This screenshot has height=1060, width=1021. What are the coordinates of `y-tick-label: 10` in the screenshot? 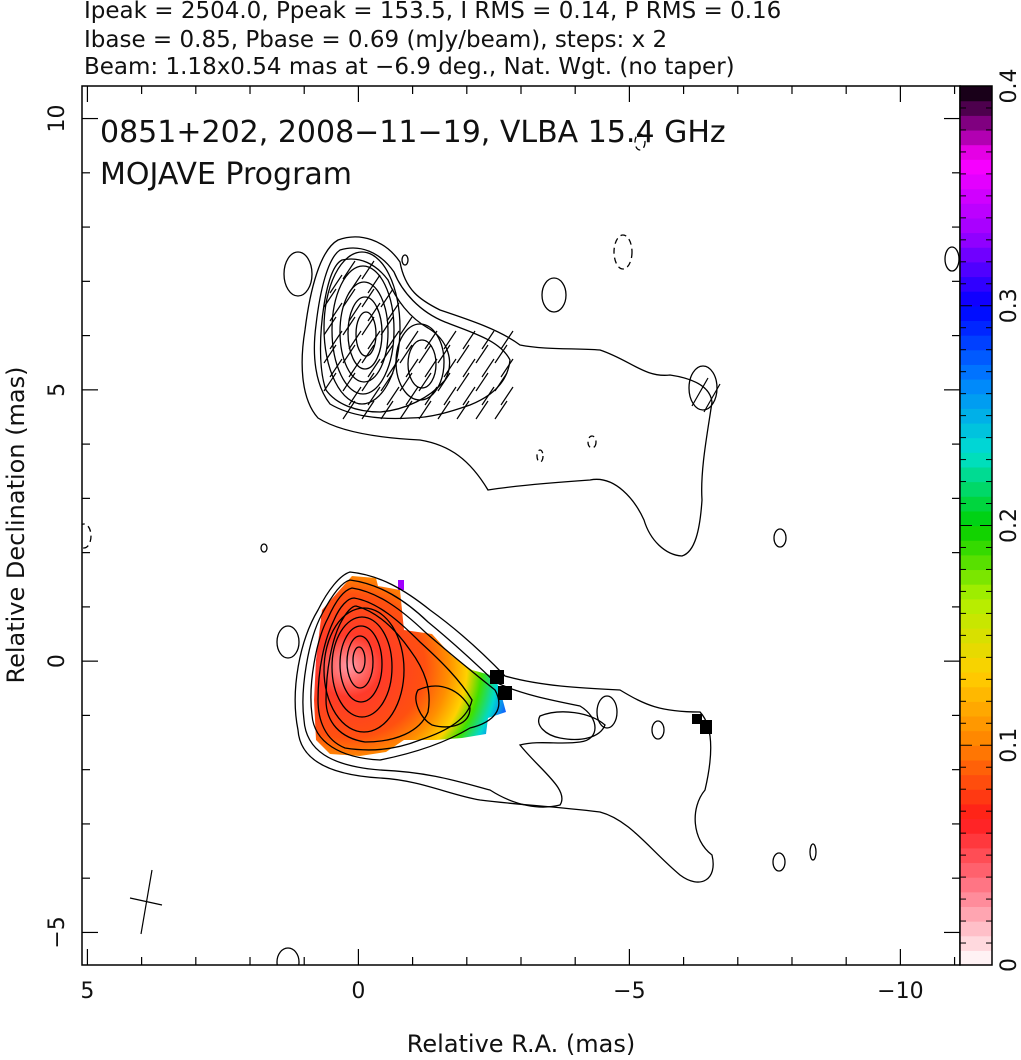 It's located at (57, 119).